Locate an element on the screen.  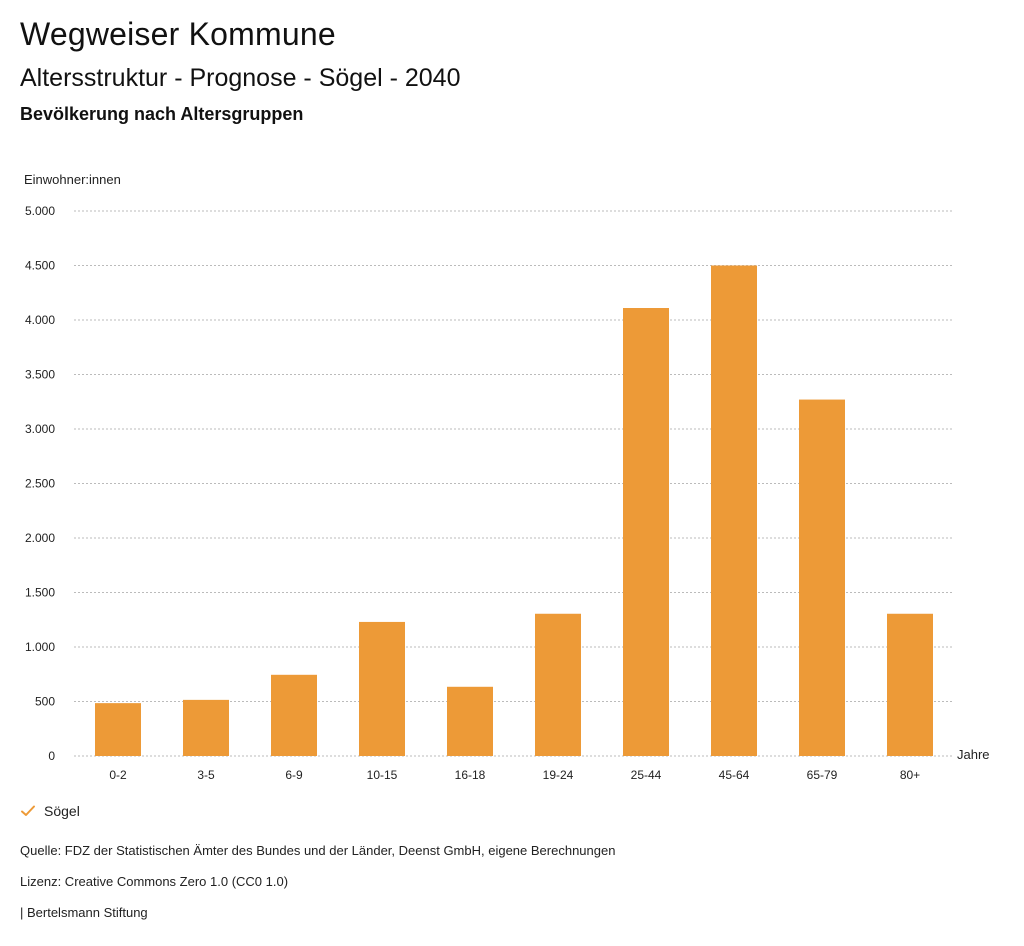
x-tick-label: 6-9 is located at coordinates (294, 775).